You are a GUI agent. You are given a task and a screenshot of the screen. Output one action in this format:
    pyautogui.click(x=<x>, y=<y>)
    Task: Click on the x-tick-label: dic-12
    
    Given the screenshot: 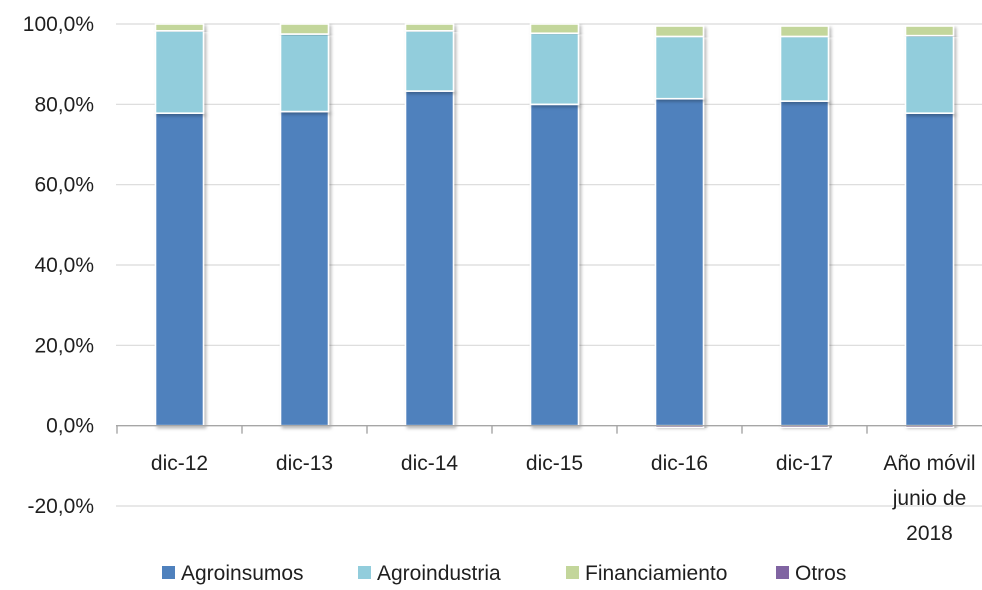 What is the action you would take?
    pyautogui.click(x=179, y=463)
    